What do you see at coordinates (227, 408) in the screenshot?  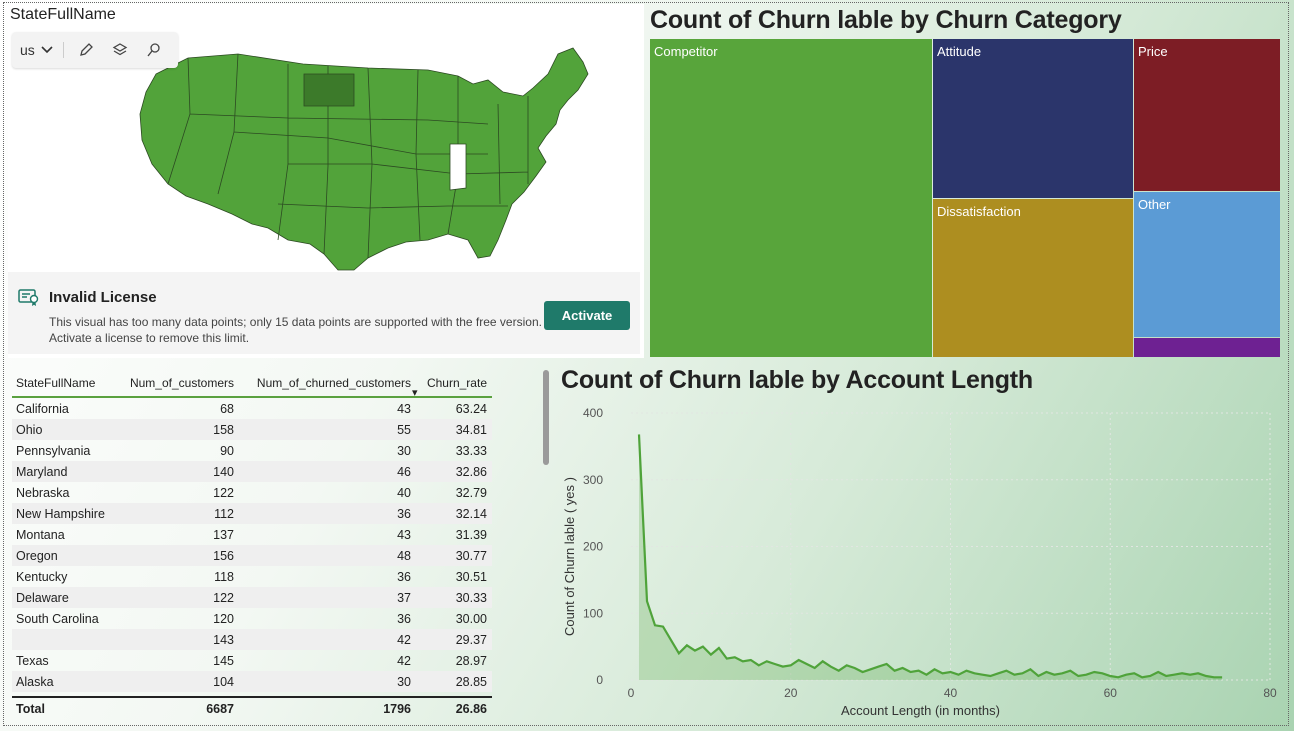 I see `table-cell: 68` at bounding box center [227, 408].